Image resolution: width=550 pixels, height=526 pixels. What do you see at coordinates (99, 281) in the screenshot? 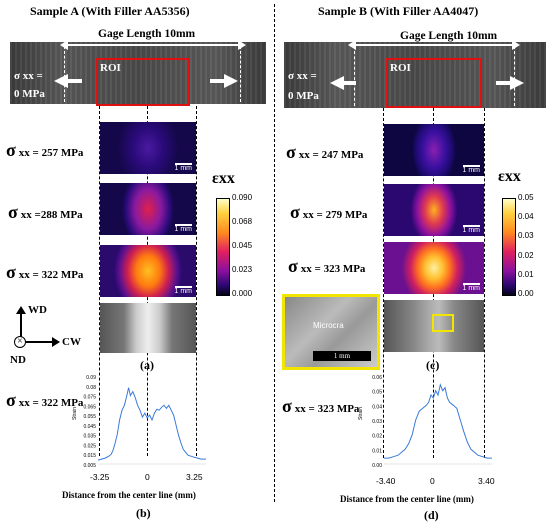
I see `sample-a-guide-left` at bounding box center [99, 281].